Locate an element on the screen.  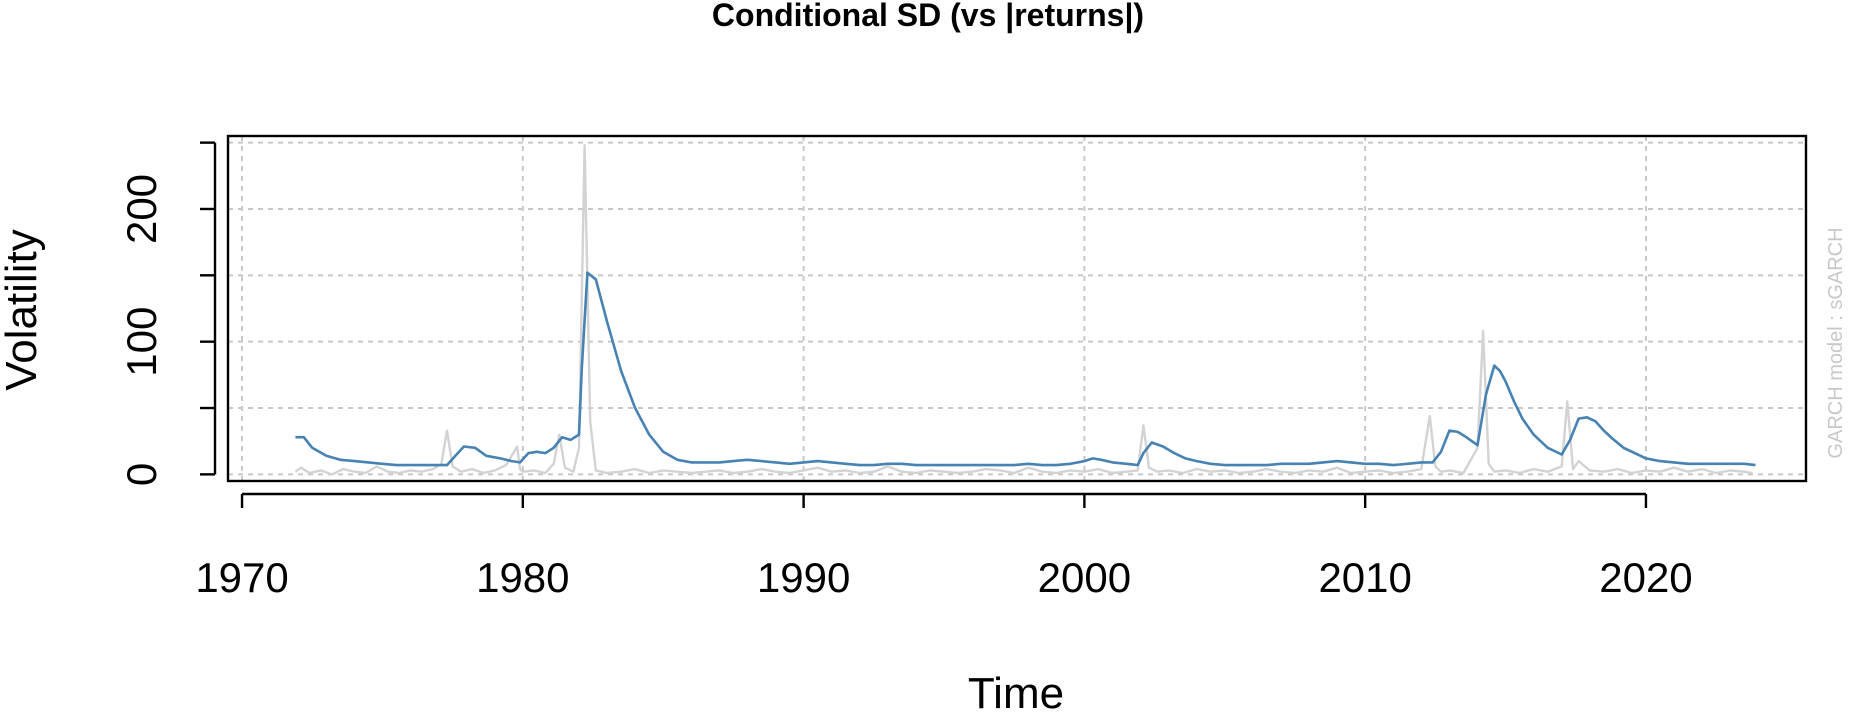
x-tick-label: 1970 is located at coordinates (241, 577).